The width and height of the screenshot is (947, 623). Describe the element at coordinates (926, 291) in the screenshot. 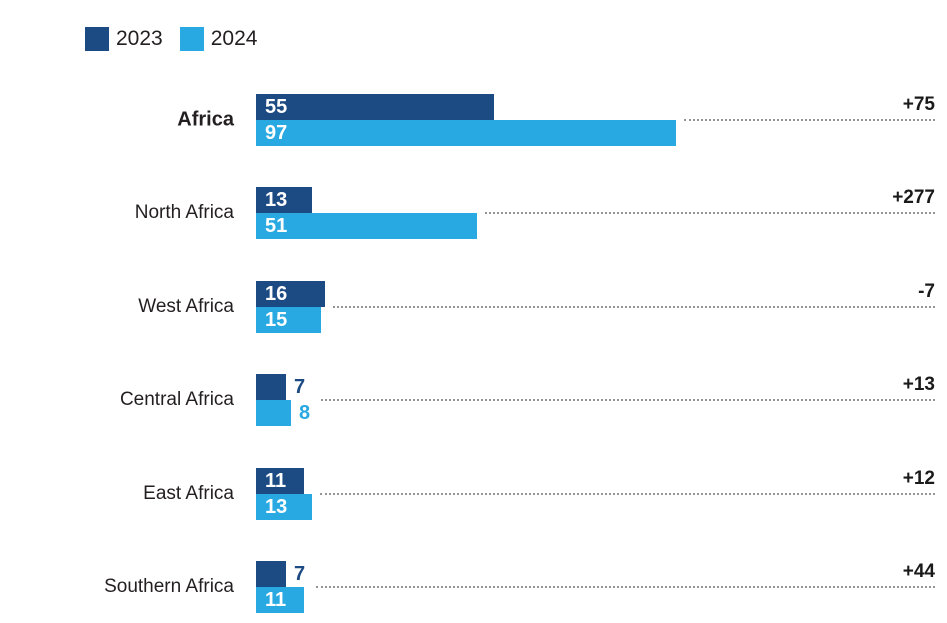

I see `change-label: -7` at that location.